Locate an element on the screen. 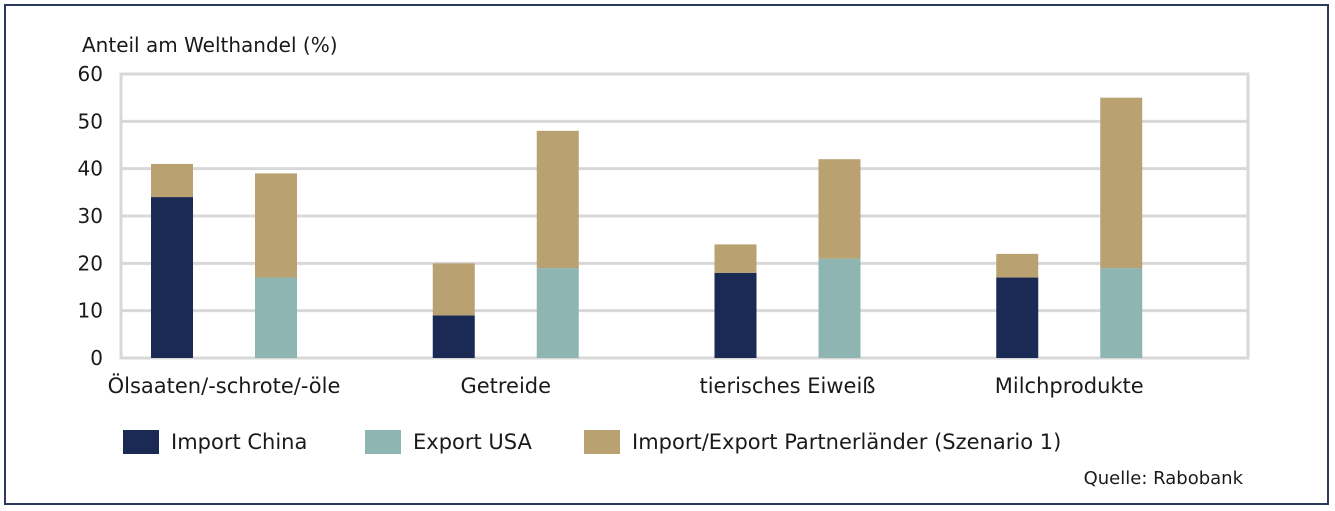 The width and height of the screenshot is (1335, 511). y-tick-label: 20 is located at coordinates (90, 263).